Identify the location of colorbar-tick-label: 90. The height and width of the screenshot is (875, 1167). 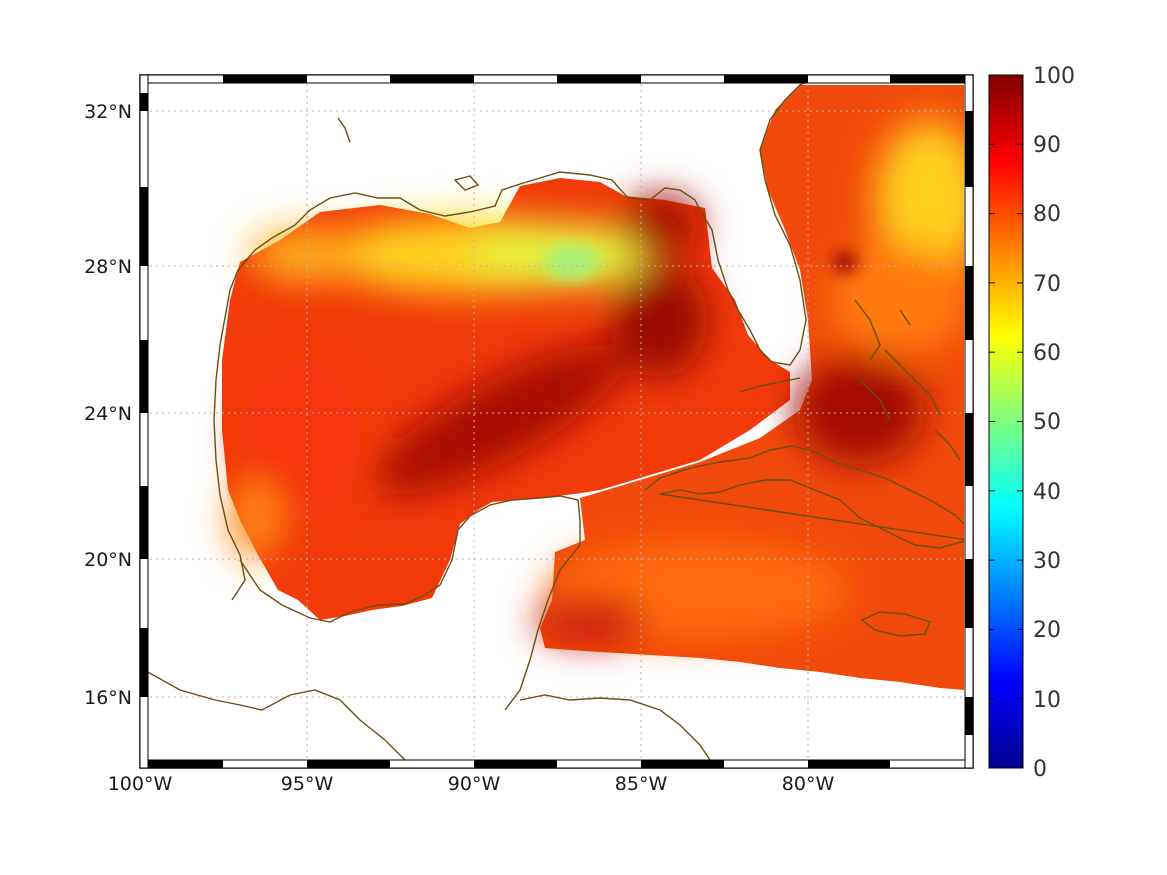
(1047, 145).